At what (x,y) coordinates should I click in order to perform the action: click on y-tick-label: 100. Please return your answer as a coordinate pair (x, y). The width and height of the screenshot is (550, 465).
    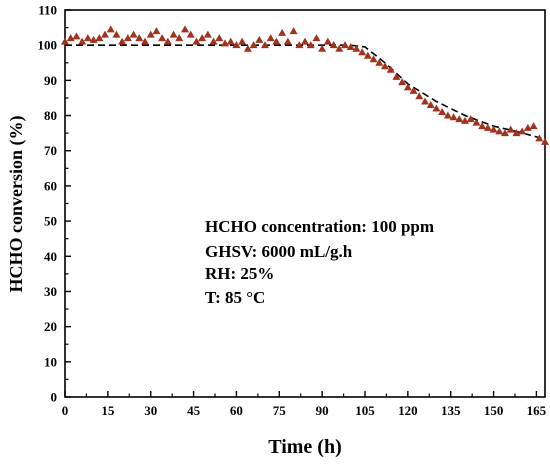
    Looking at the image, I should click on (48, 45).